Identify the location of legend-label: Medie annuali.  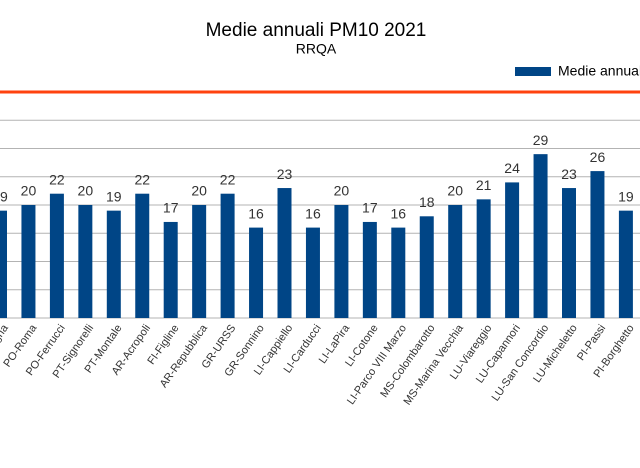
(599, 71).